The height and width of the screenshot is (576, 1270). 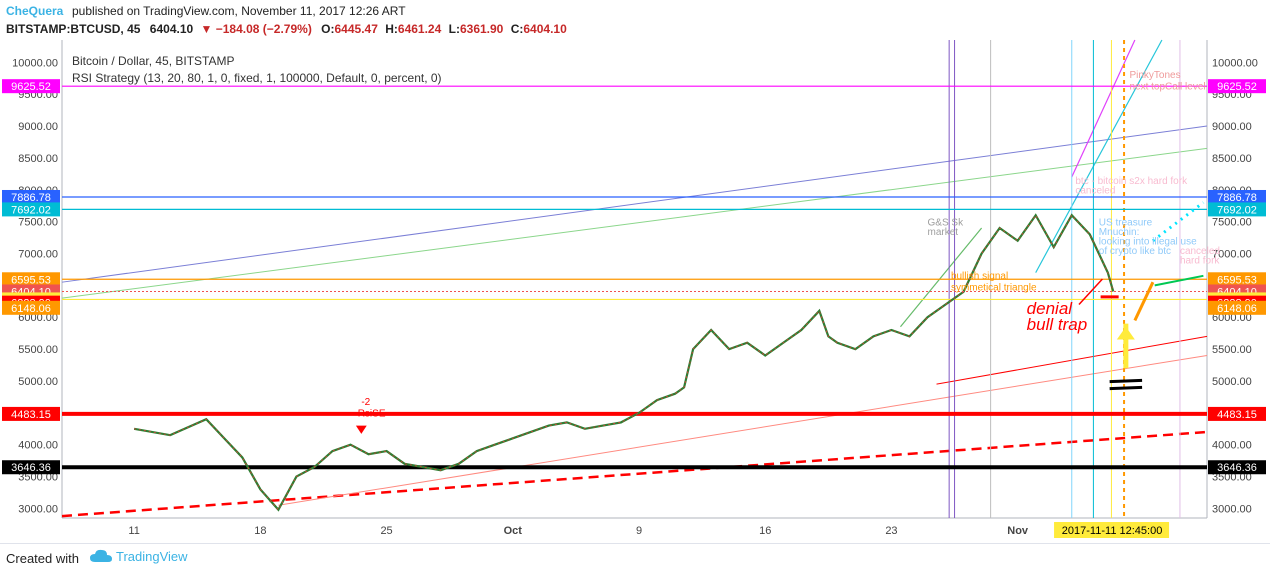 What do you see at coordinates (1232, 446) in the screenshot?
I see `y-tick-label-right: 4000.00` at bounding box center [1232, 446].